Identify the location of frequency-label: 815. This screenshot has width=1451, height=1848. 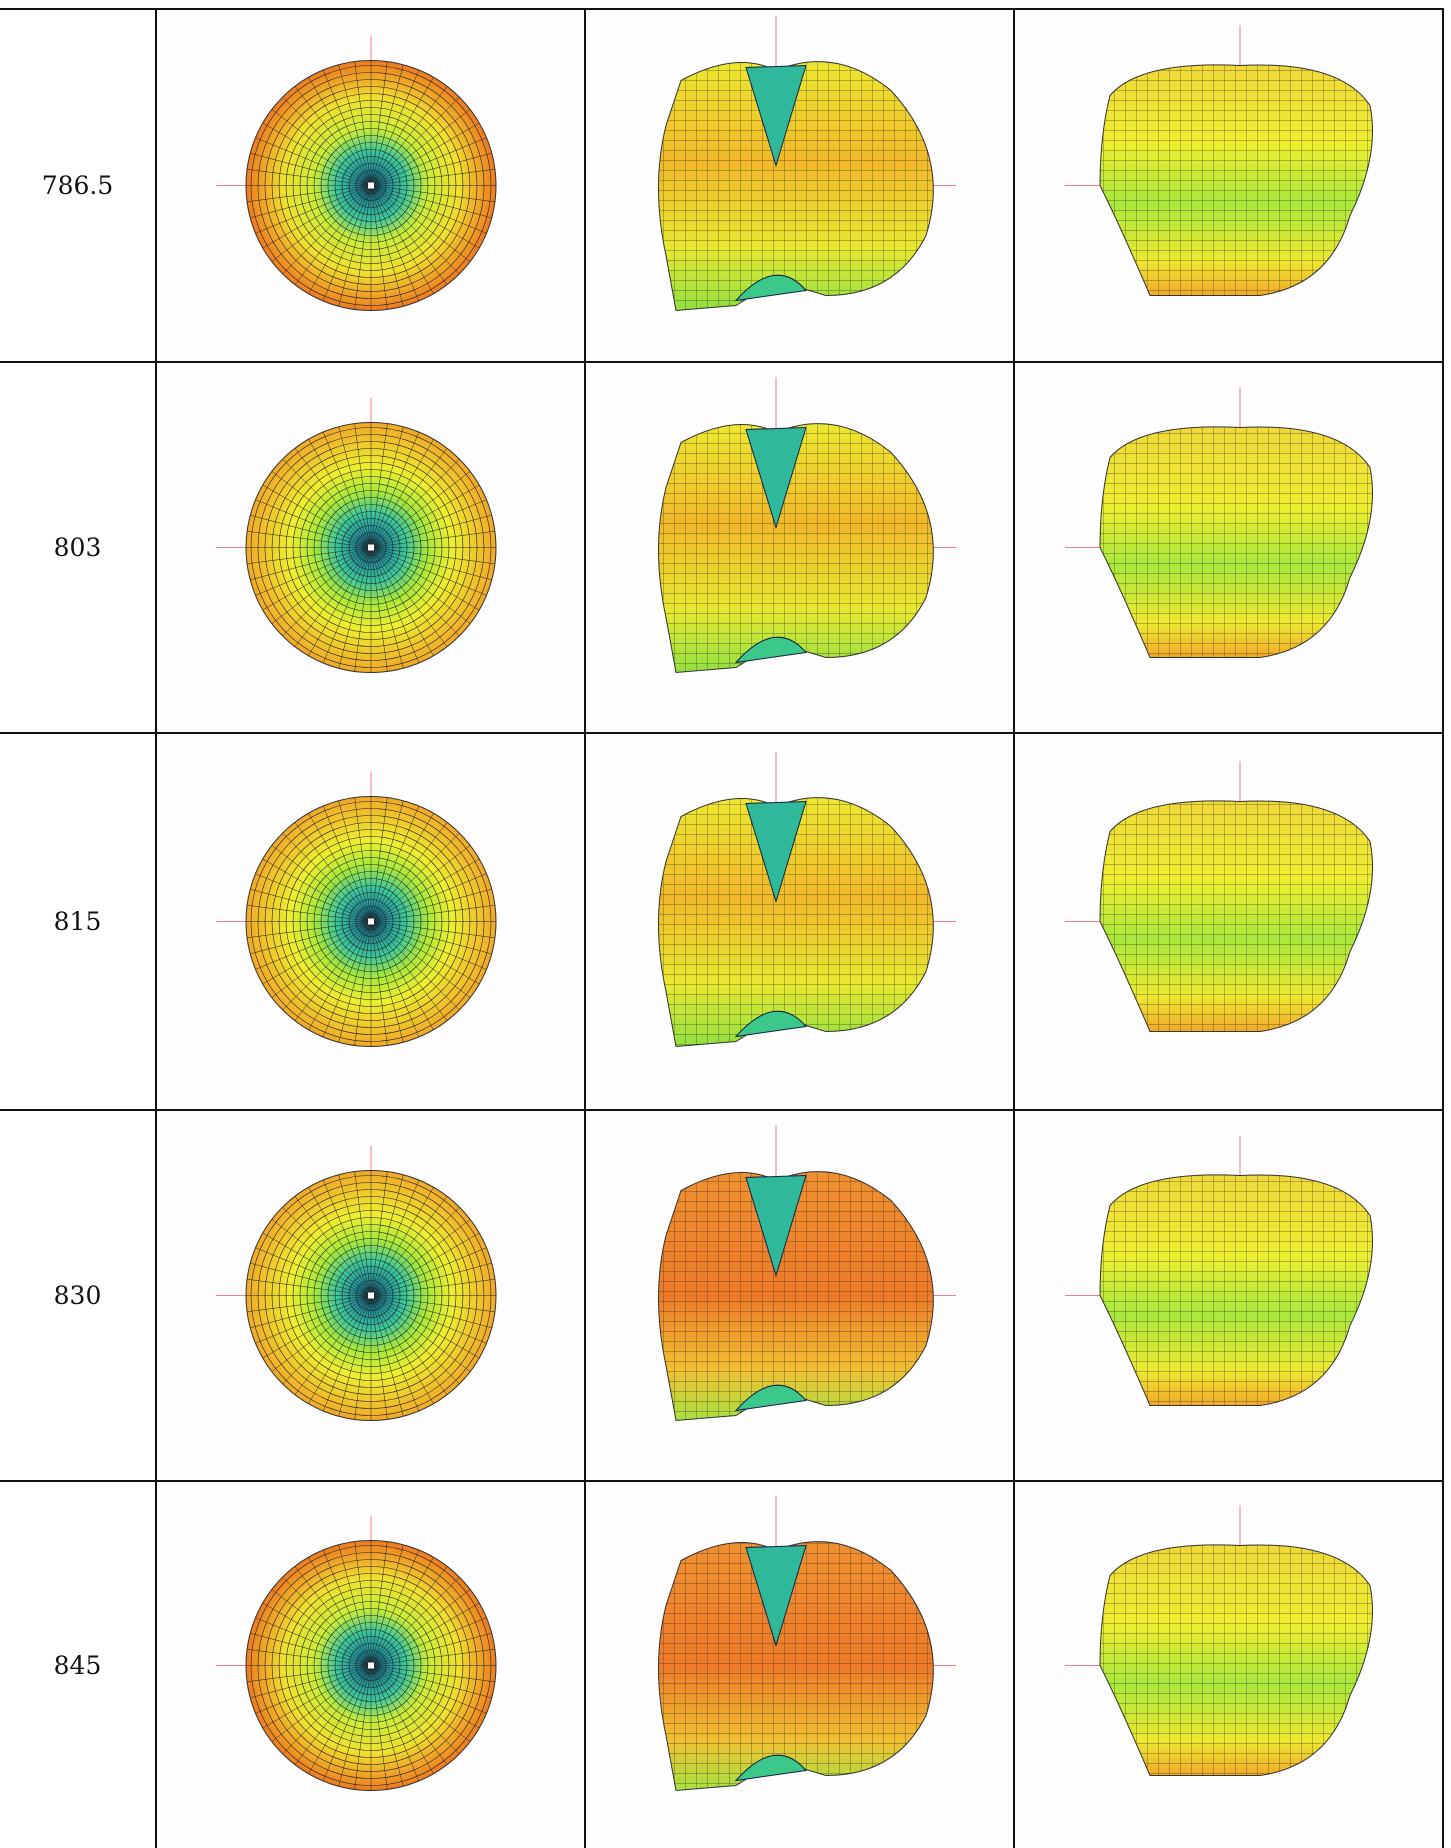
(78, 921).